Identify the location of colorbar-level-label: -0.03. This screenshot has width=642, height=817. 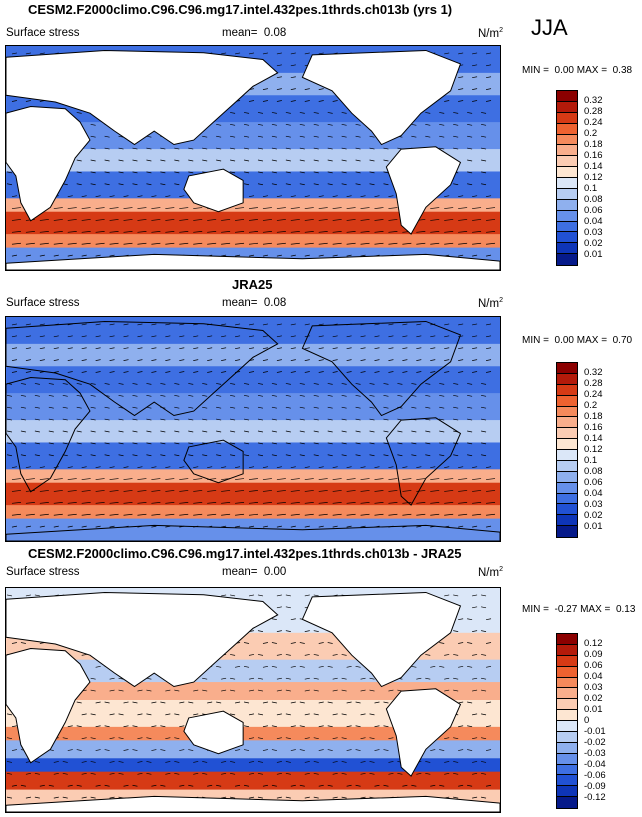
(595, 753).